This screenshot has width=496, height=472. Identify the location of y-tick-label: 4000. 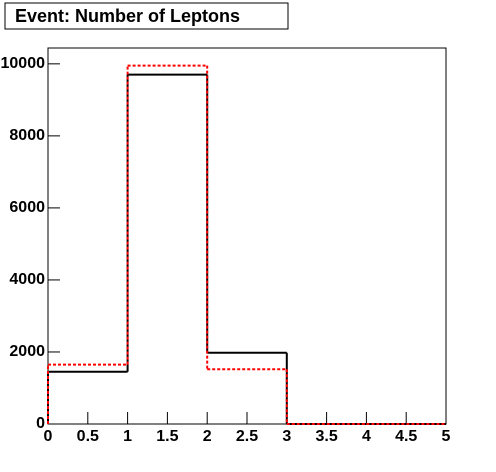
(27, 279).